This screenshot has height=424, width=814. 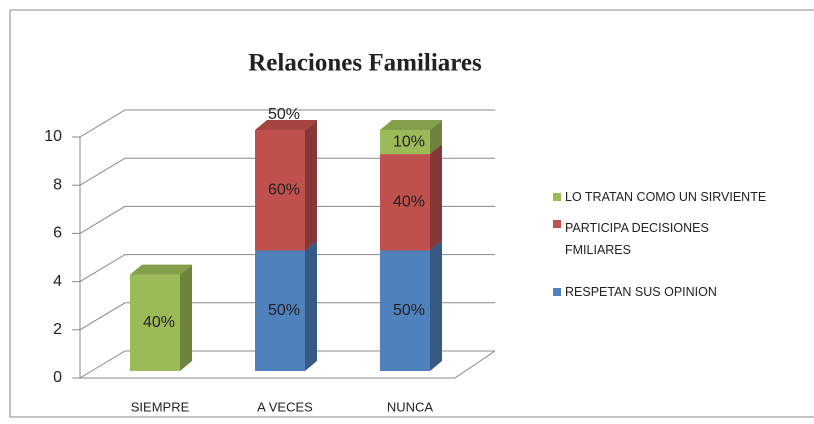 I want to click on floor-edge, so click(x=288, y=364).